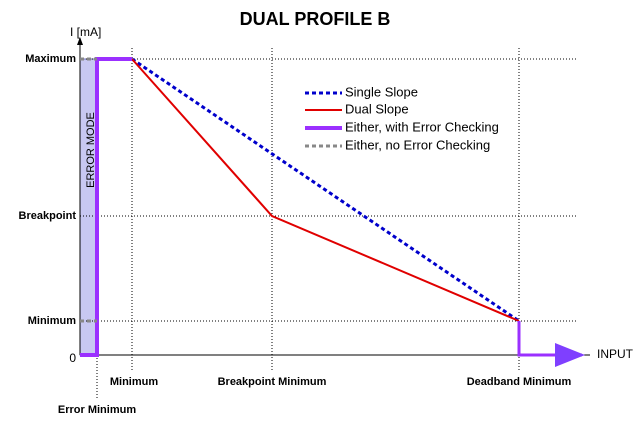 The height and width of the screenshot is (422, 642). I want to click on y-axis-label: I [mA], so click(85, 32).